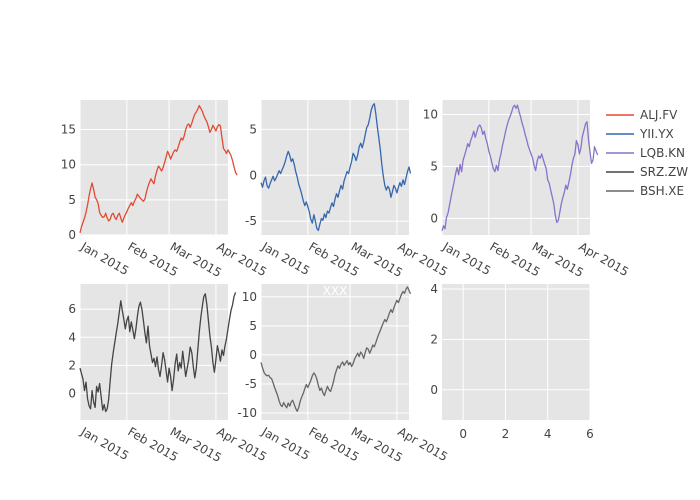  I want to click on series-line-BSH.XE, so click(336, 349).